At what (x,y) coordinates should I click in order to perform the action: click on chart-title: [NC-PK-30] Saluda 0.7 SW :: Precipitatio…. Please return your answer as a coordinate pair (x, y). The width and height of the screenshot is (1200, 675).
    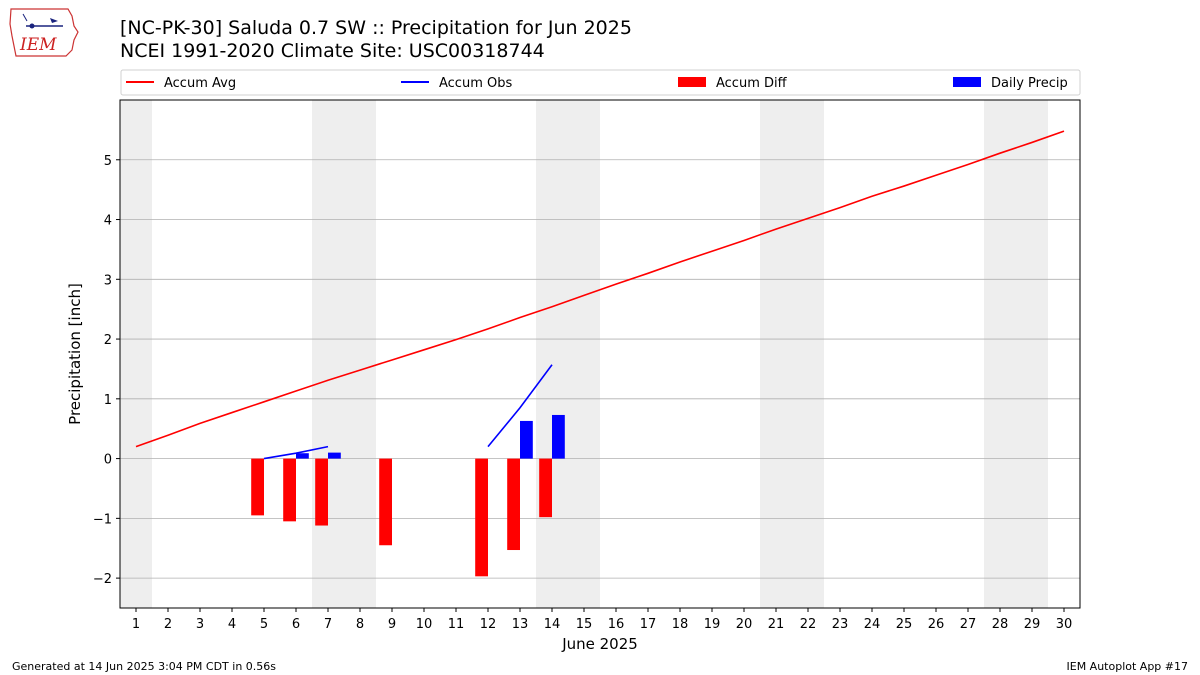
    Looking at the image, I should click on (376, 28).